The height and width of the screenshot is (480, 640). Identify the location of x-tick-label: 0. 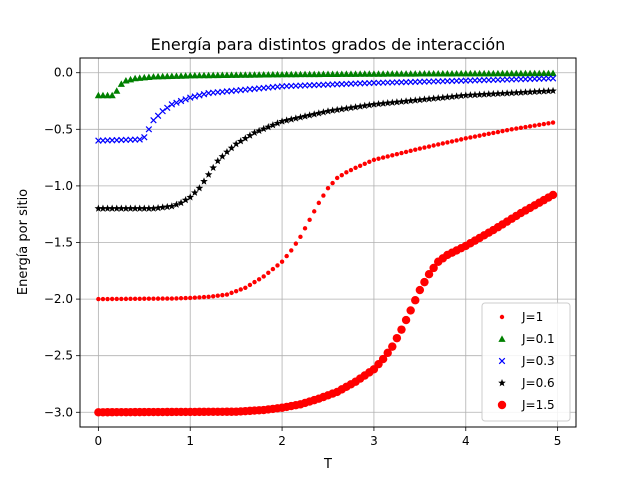
(99, 441).